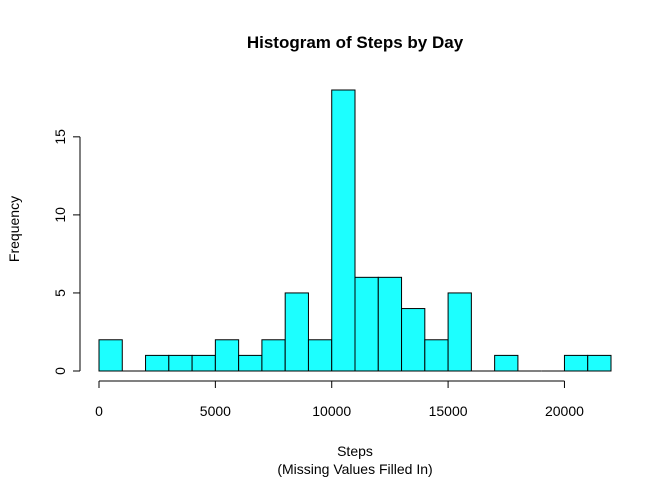  What do you see at coordinates (355, 42) in the screenshot?
I see `chart-title: Histogram of Steps by Day` at bounding box center [355, 42].